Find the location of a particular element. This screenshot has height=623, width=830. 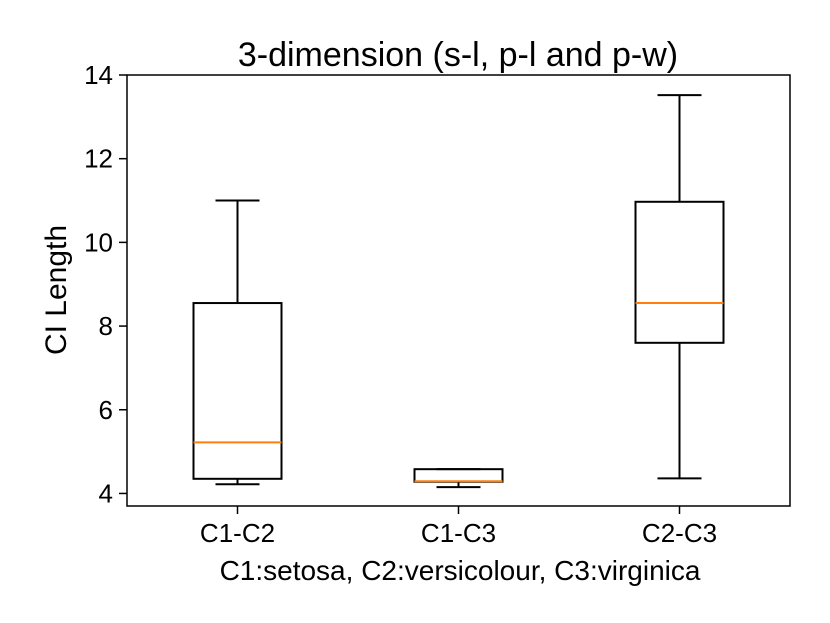

y-tick-label: 14 is located at coordinates (98, 75).